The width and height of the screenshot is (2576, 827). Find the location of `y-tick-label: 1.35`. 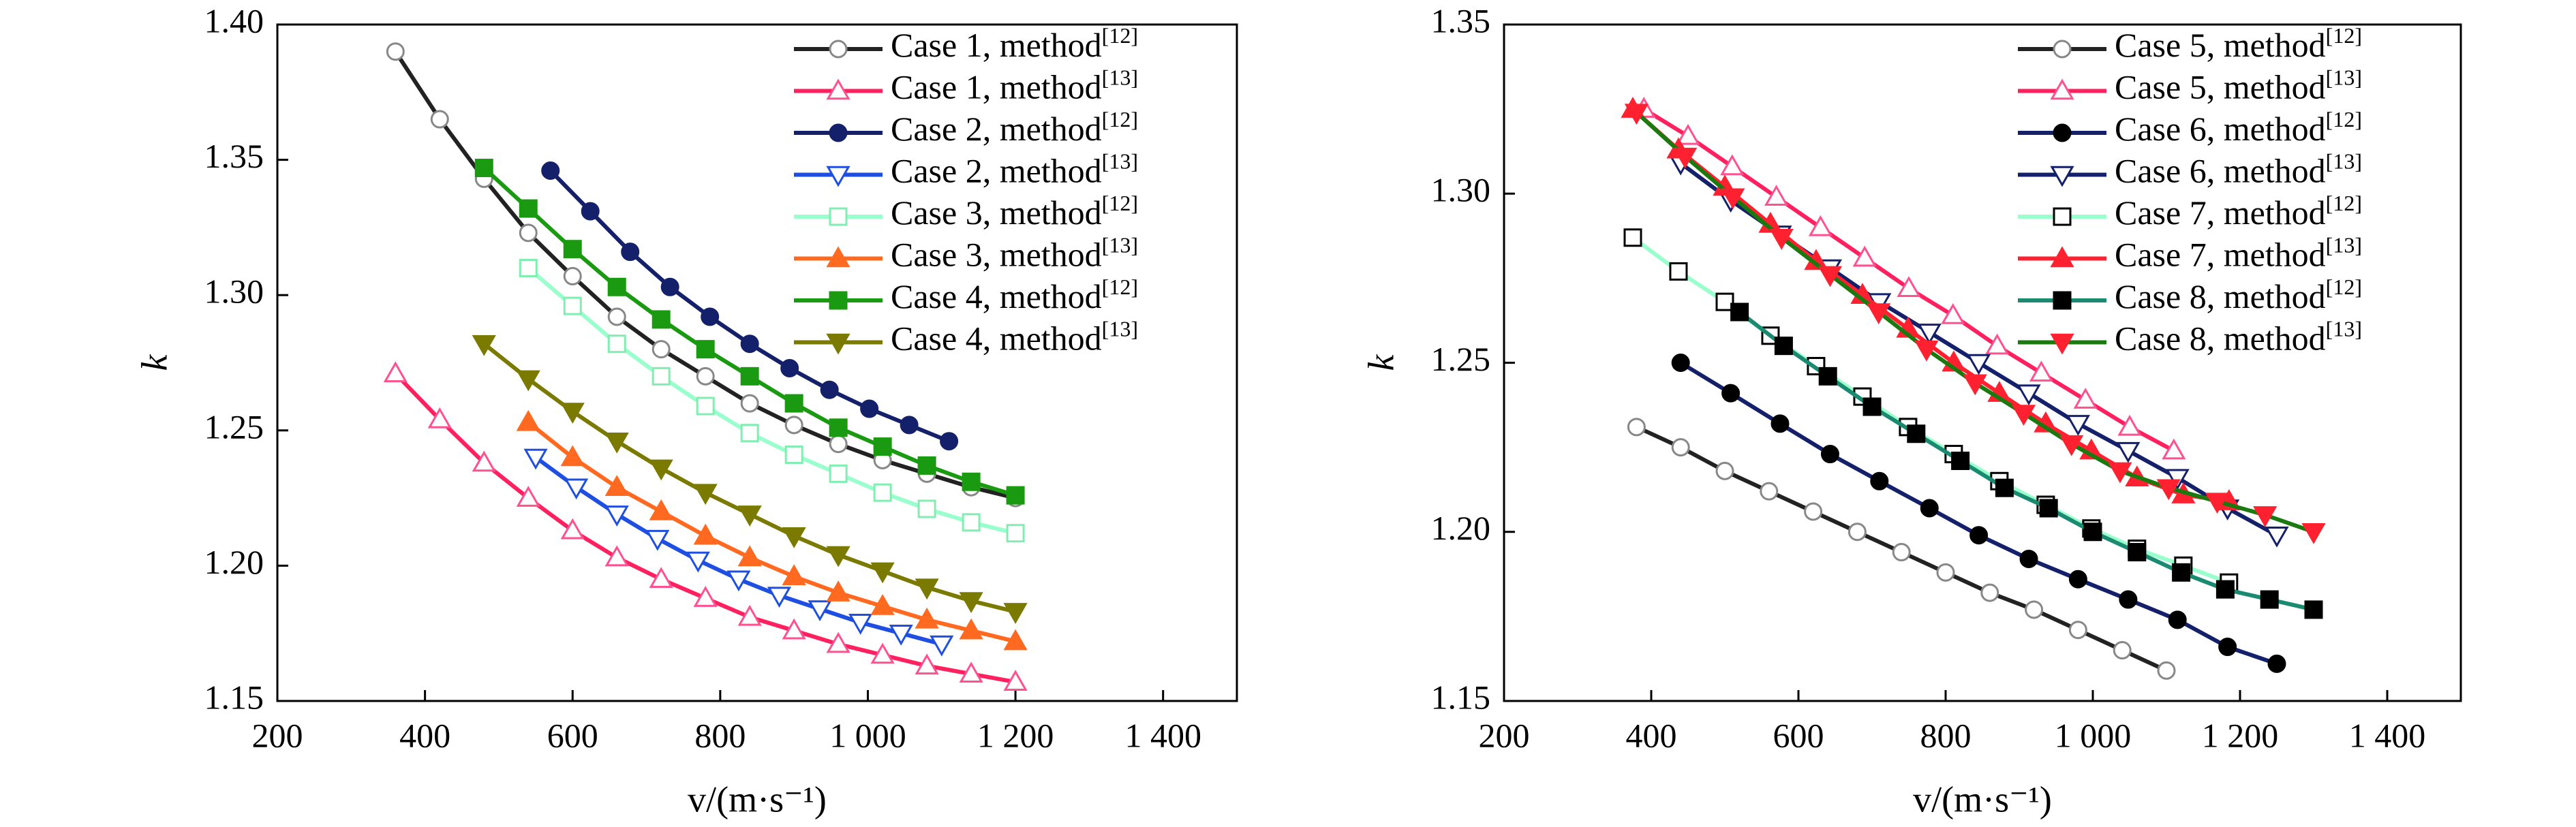

y-tick-label: 1.35 is located at coordinates (1461, 20).